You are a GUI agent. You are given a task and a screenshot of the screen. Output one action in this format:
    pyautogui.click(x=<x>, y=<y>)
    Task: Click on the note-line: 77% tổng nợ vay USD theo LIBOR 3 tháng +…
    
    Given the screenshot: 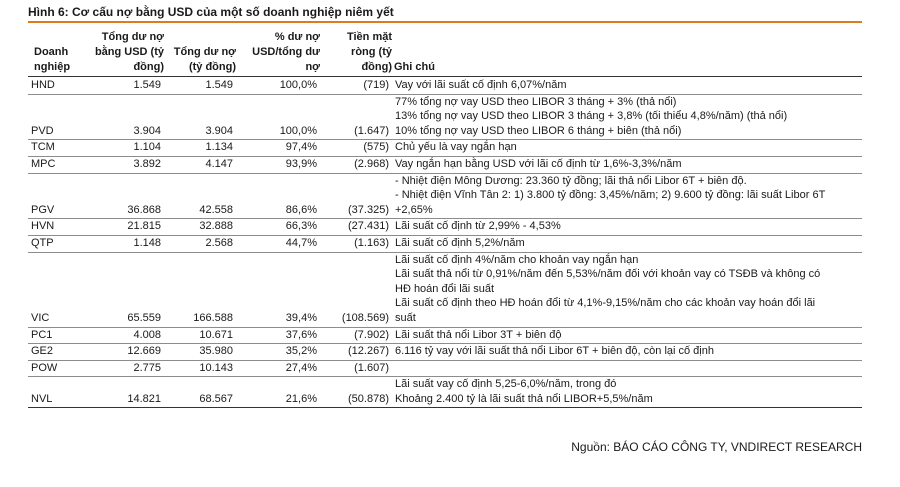 What is the action you would take?
    pyautogui.click(x=536, y=101)
    